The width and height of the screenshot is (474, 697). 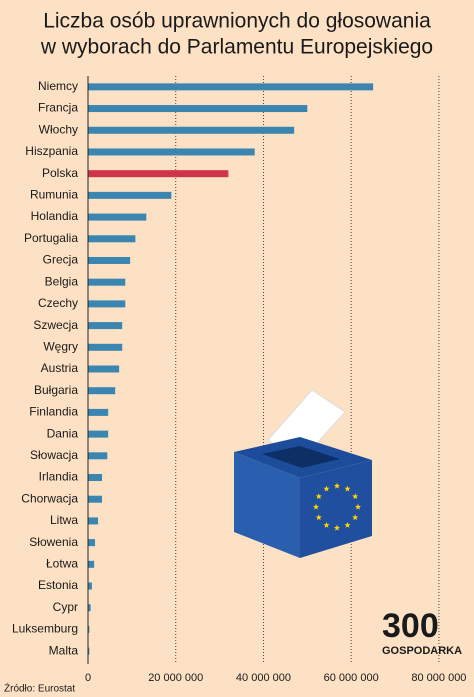 I want to click on y-tick-label: Finlandia, so click(x=53, y=412).